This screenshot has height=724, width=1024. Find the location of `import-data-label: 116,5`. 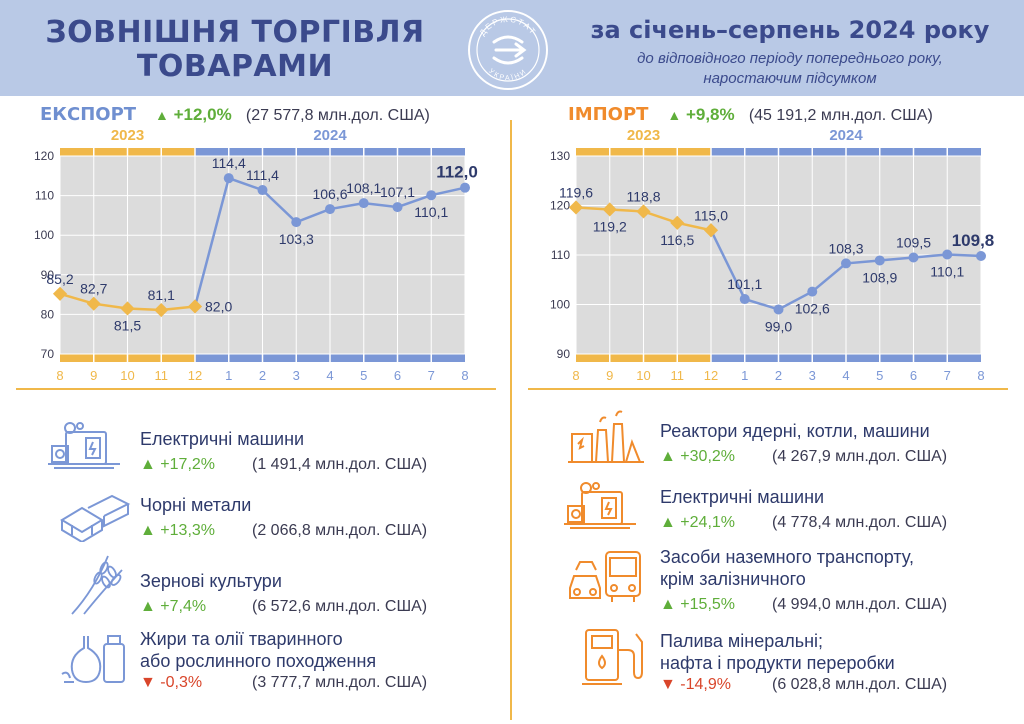

import-data-label: 116,5 is located at coordinates (677, 240).